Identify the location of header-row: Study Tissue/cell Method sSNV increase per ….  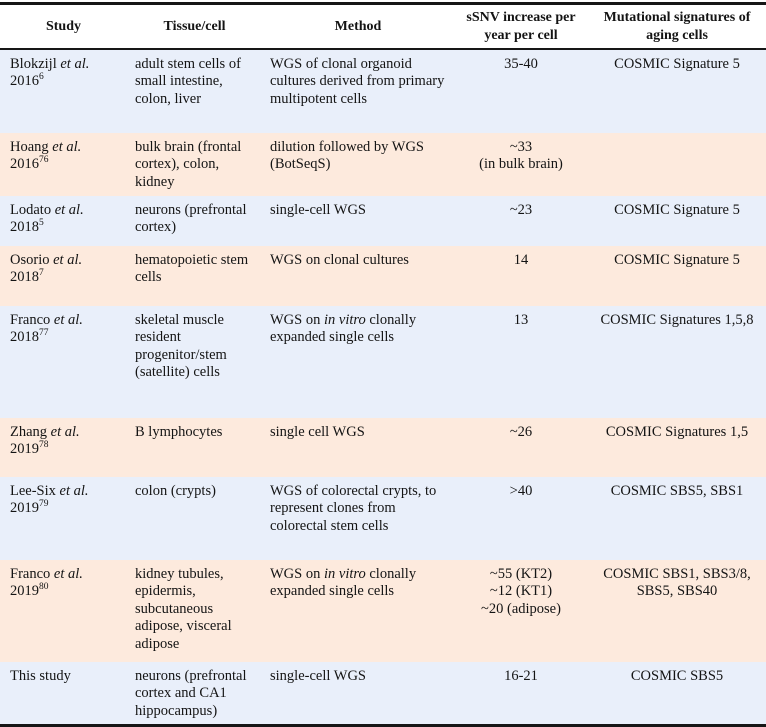
(383, 26).